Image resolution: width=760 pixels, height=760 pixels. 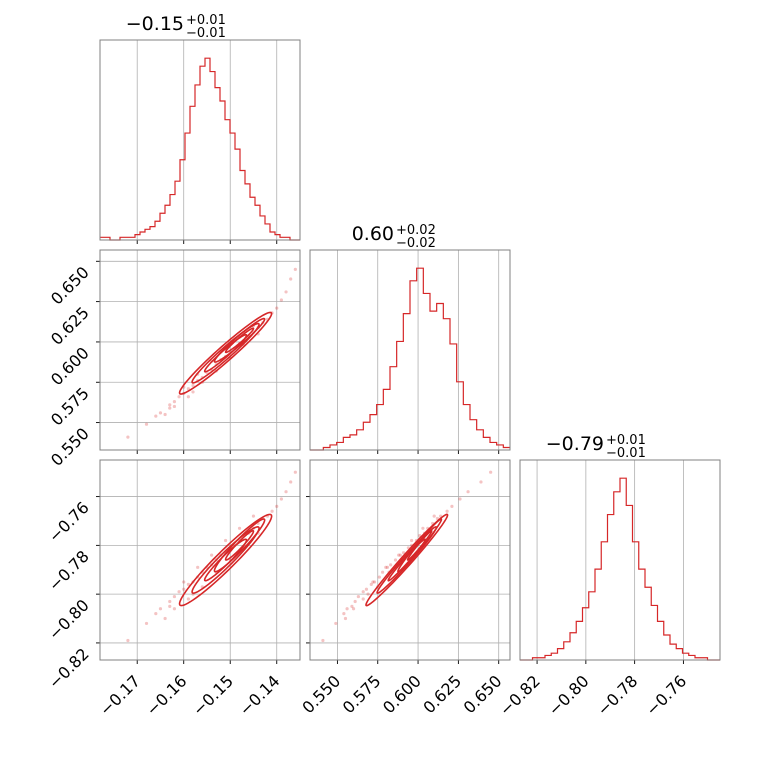 I want to click on param-title-minus-2: −0.01, so click(x=626, y=453).